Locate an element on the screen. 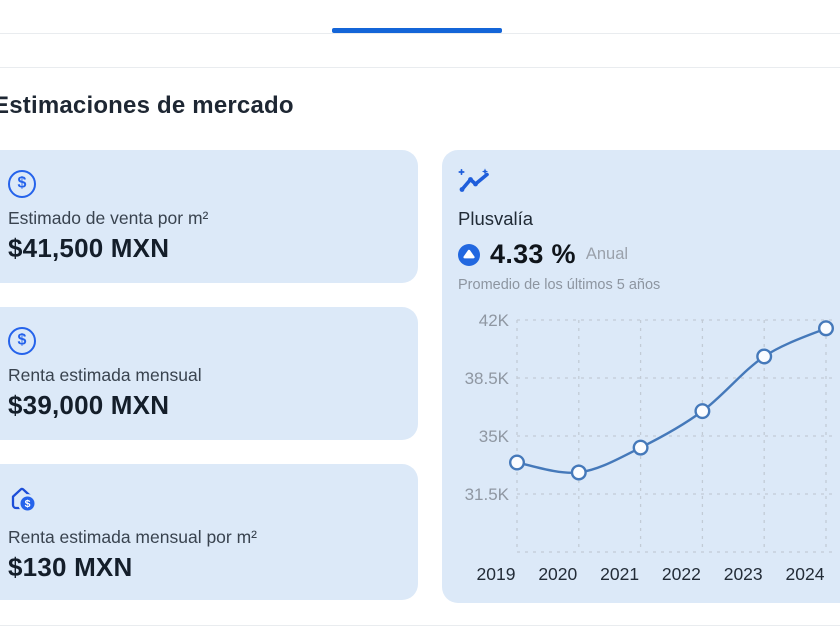 This screenshot has height=630, width=840. svg-text: 35K is located at coordinates (494, 436).